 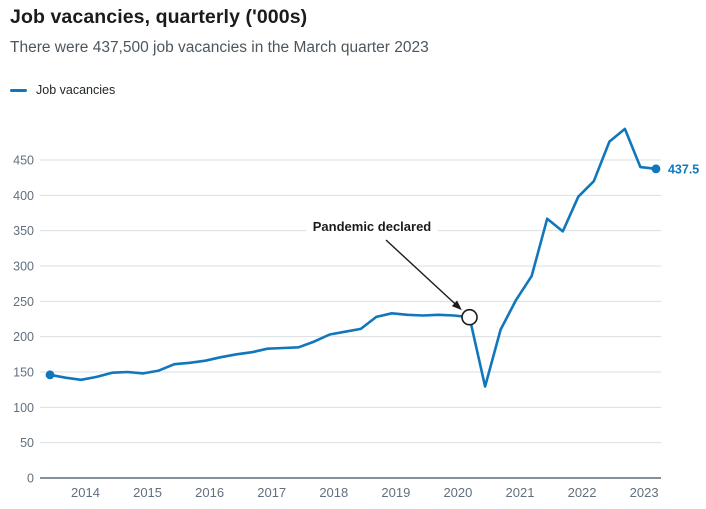 What do you see at coordinates (23, 337) in the screenshot?
I see `y-axis-tick-label: 200` at bounding box center [23, 337].